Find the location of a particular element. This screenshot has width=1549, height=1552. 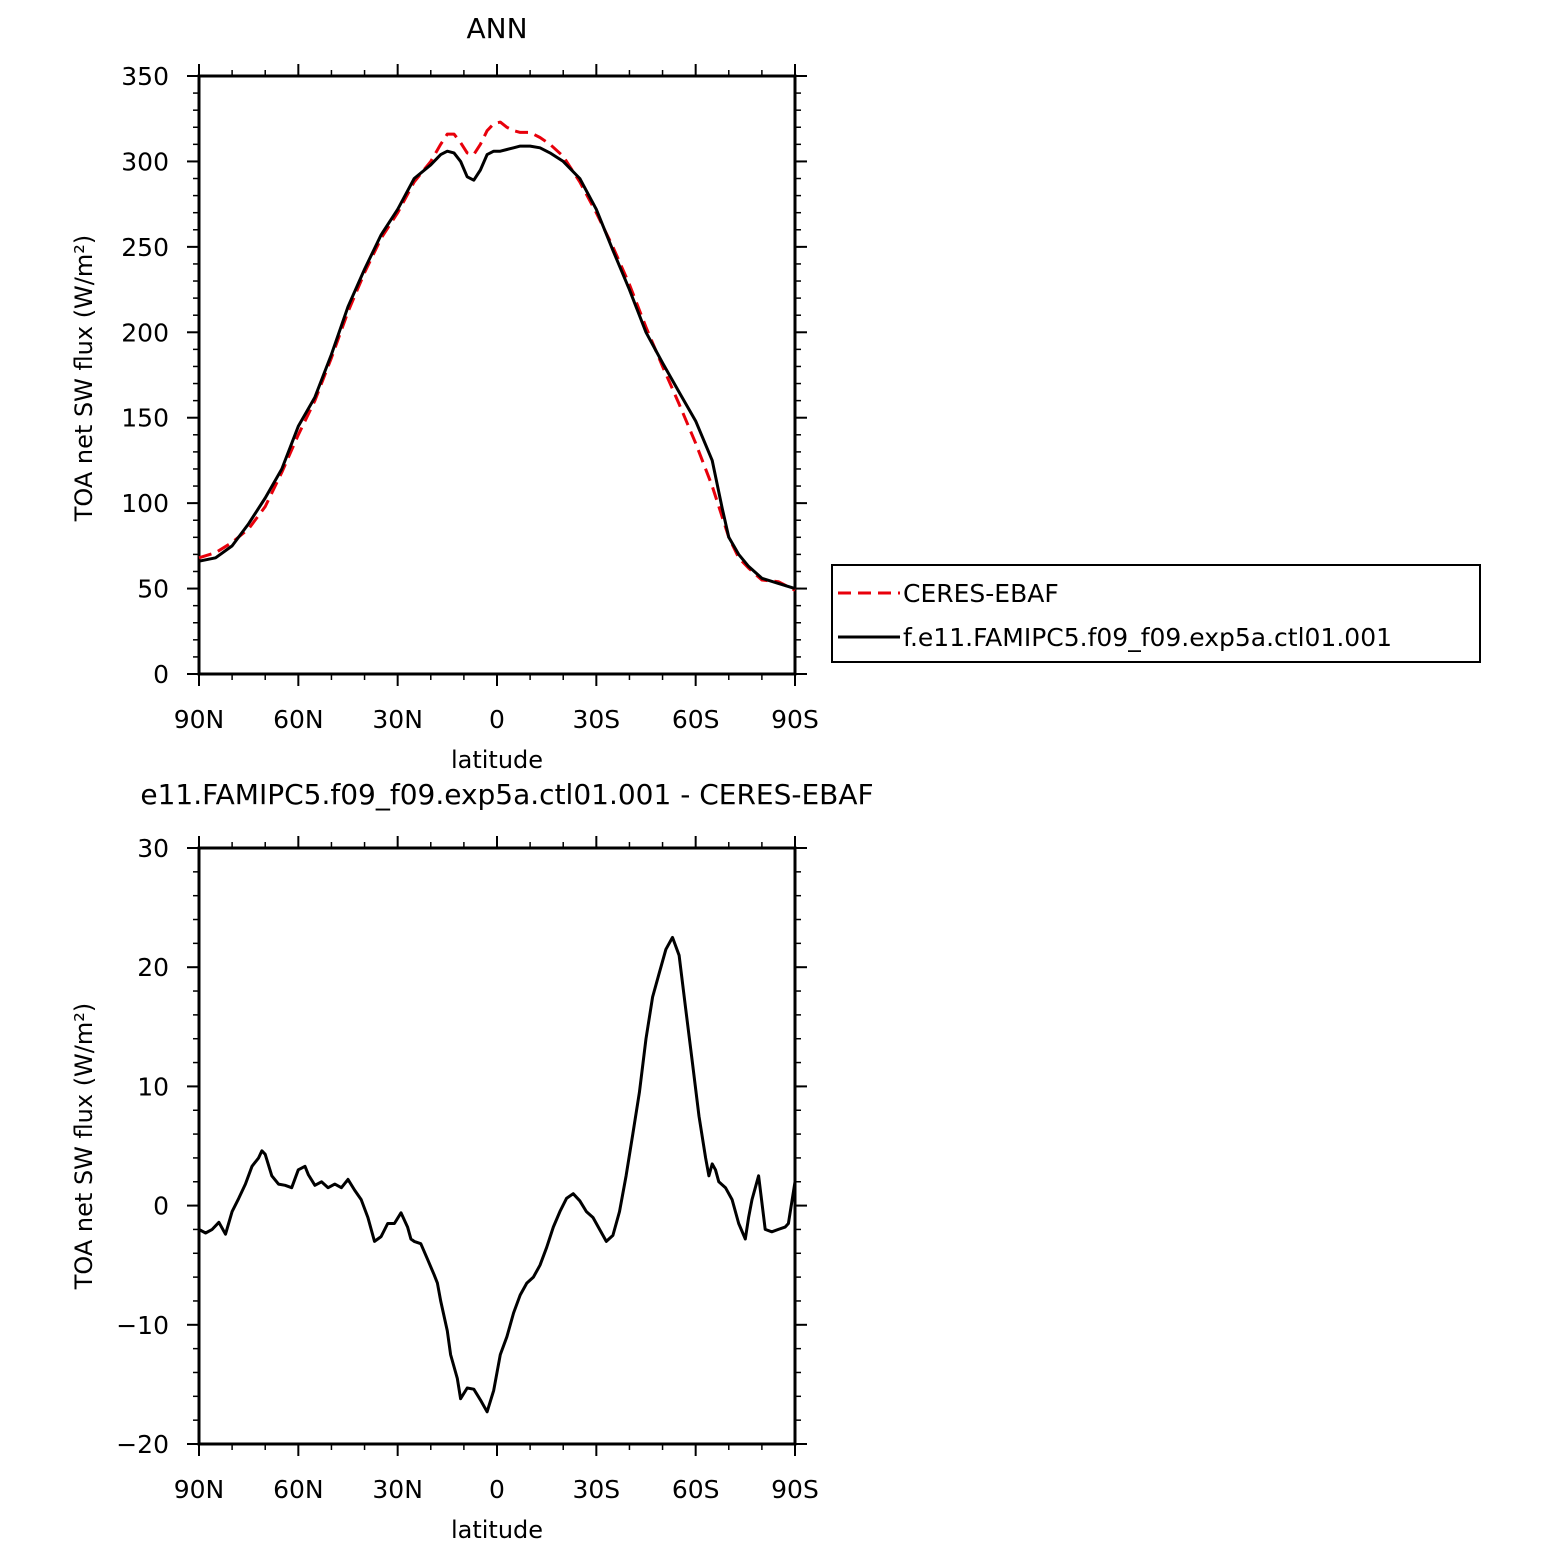

bottom-y-axis-title: TOA net SW flux (W/m²) is located at coordinates (84, 1147).